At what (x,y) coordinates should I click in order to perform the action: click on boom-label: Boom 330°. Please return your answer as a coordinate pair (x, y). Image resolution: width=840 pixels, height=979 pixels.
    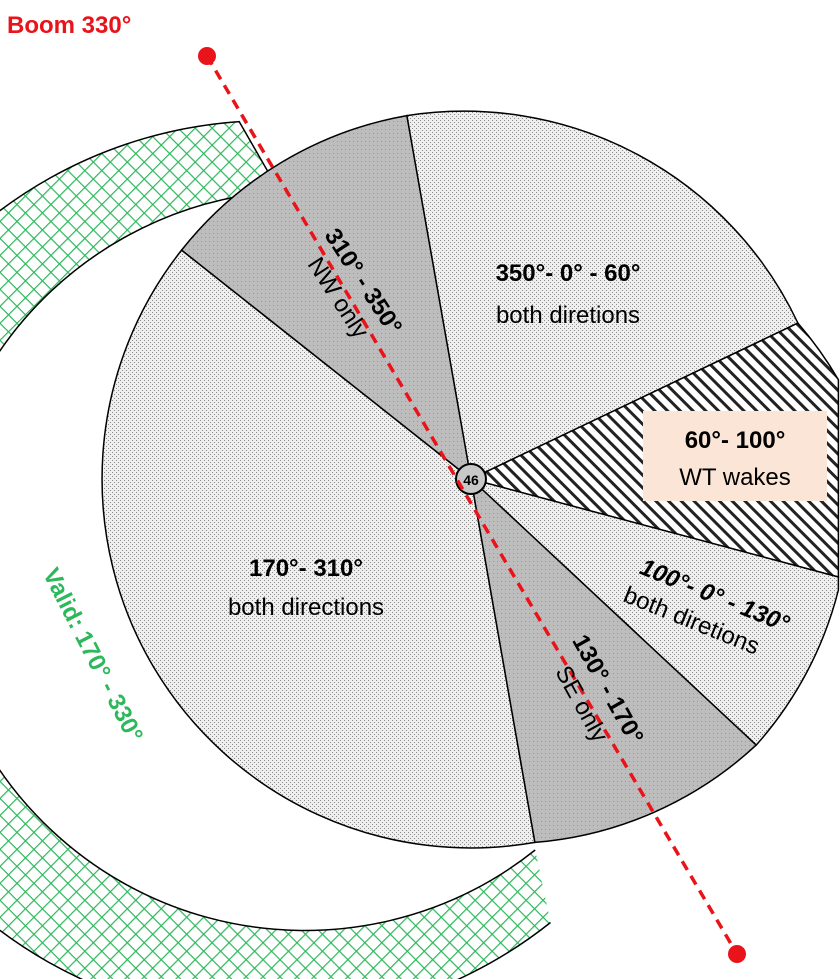
    Looking at the image, I should click on (69, 25).